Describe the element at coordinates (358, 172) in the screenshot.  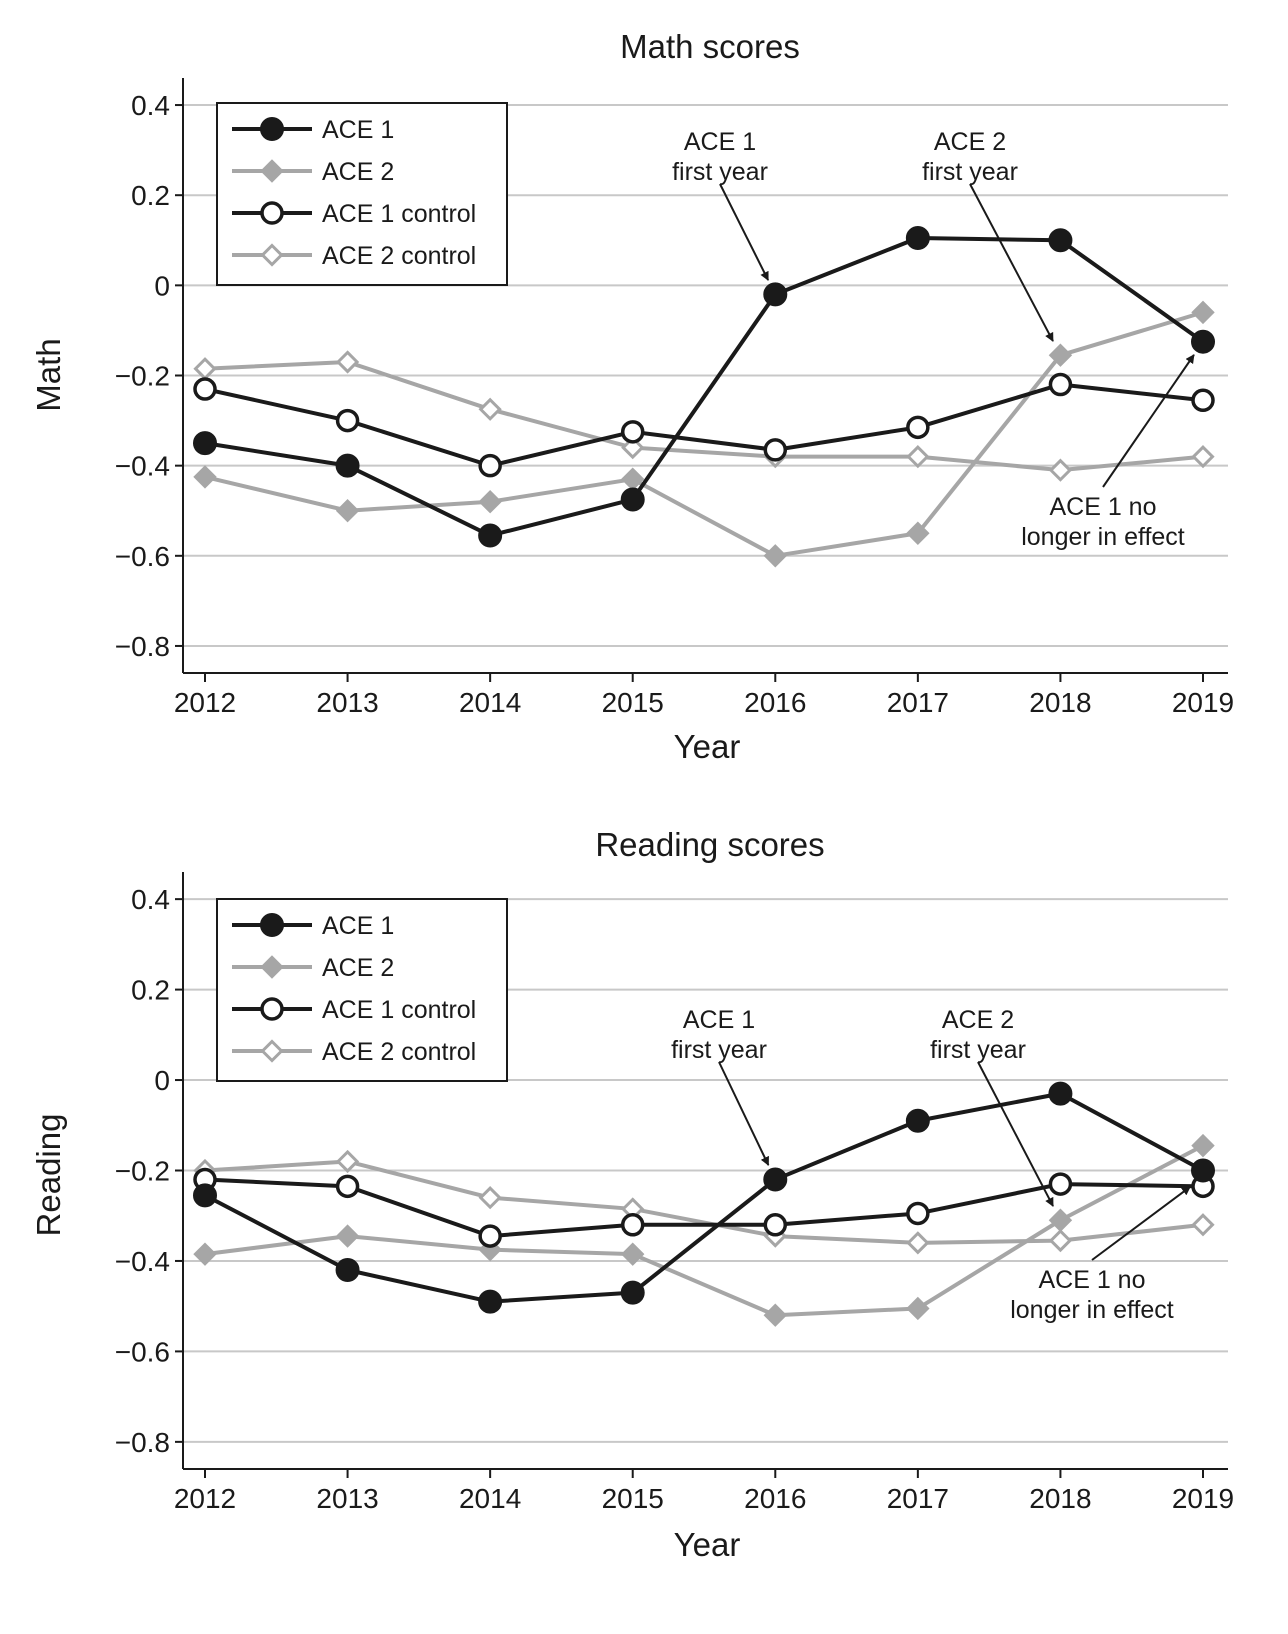
I see `math-legend-label: ACE 2` at that location.